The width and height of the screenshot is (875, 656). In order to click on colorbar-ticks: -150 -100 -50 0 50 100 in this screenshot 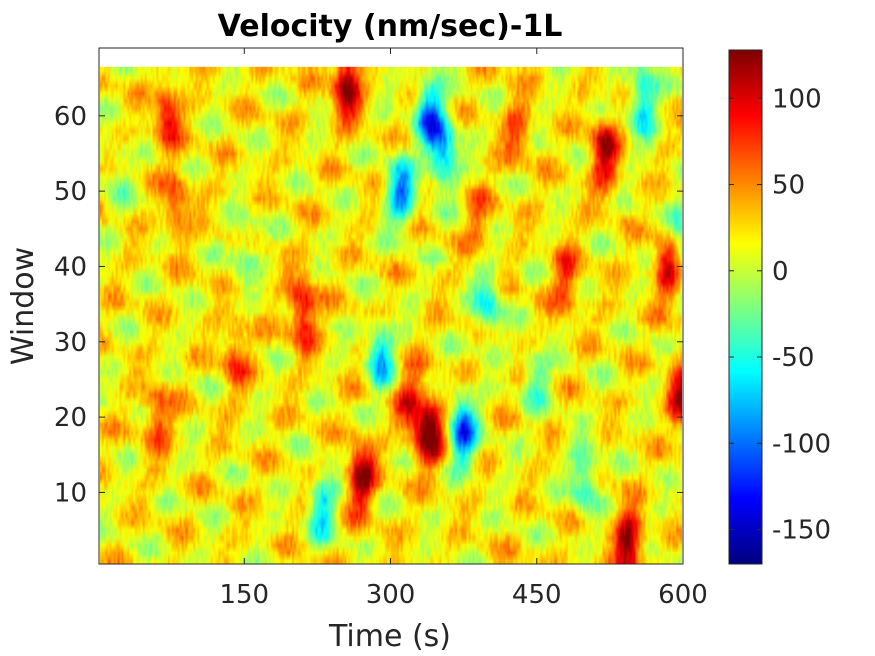, I will do `click(780, 315)`.